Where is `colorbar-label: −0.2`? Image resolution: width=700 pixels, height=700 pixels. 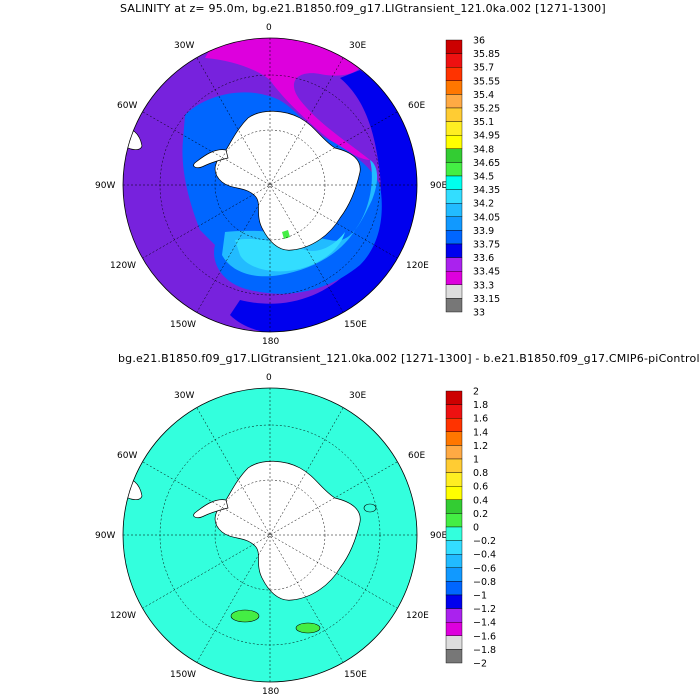 colorbar-label: −0.2 is located at coordinates (484, 541).